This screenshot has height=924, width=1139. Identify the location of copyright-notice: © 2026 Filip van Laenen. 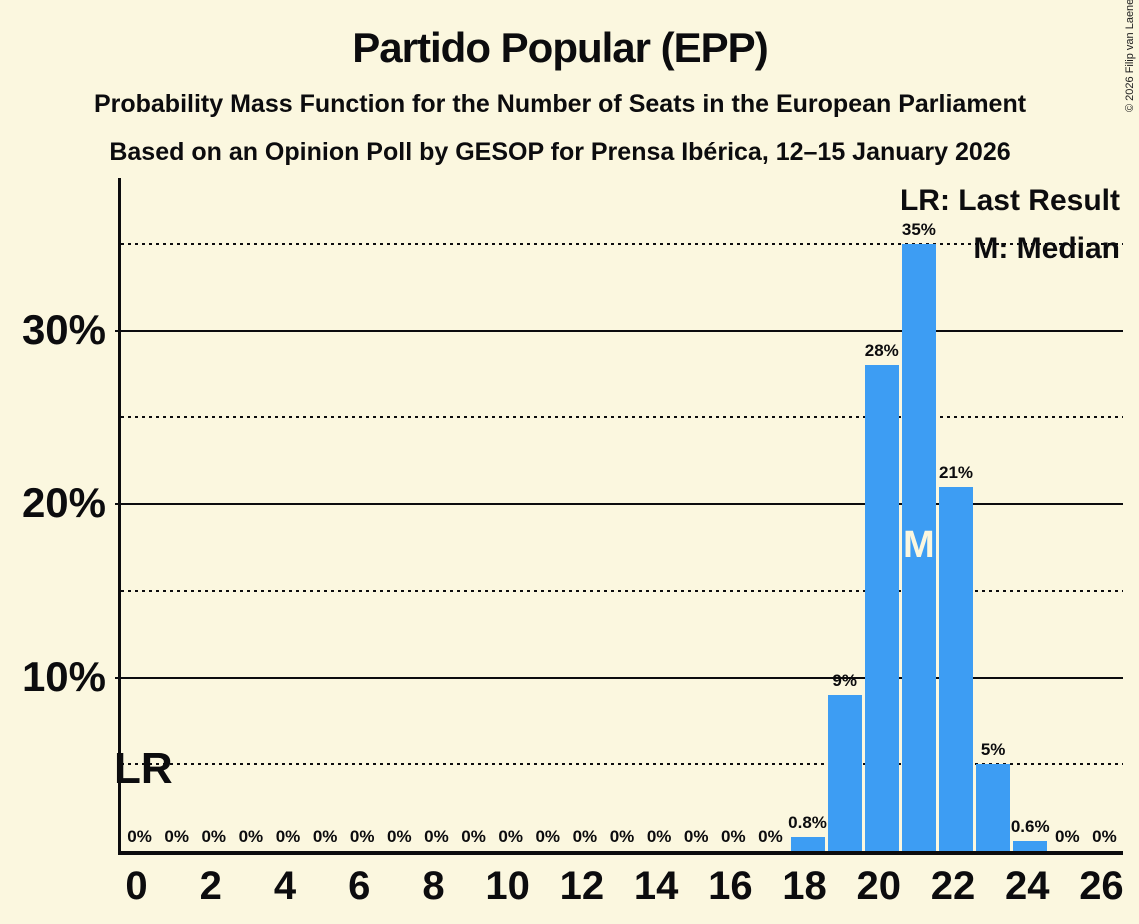
(1130, 56).